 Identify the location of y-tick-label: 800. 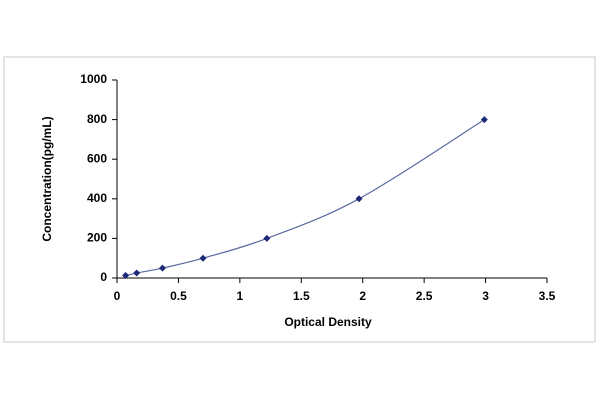
(97, 119).